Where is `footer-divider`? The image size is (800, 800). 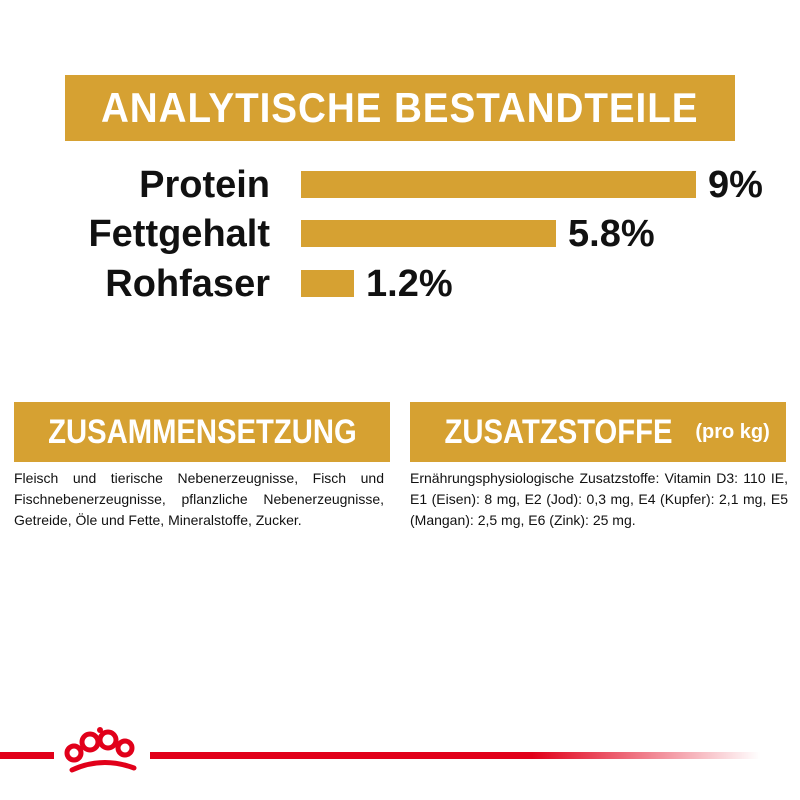 footer-divider is located at coordinates (380, 755).